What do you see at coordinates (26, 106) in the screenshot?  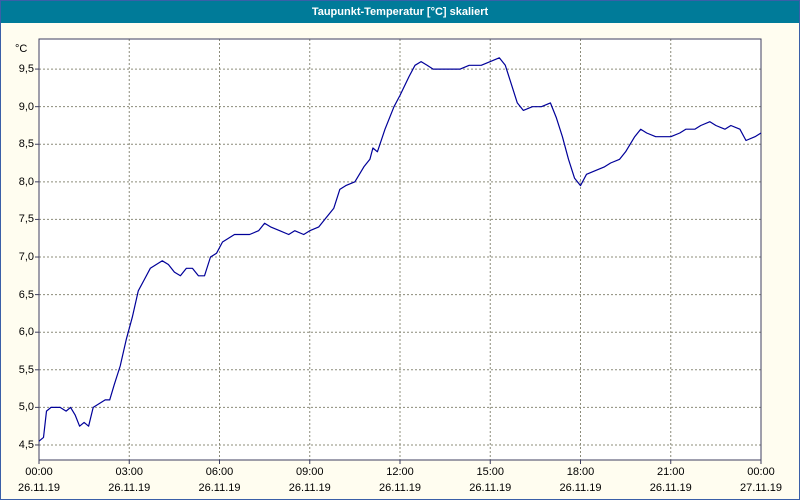 I see `y-tick-label: 9,0` at bounding box center [26, 106].